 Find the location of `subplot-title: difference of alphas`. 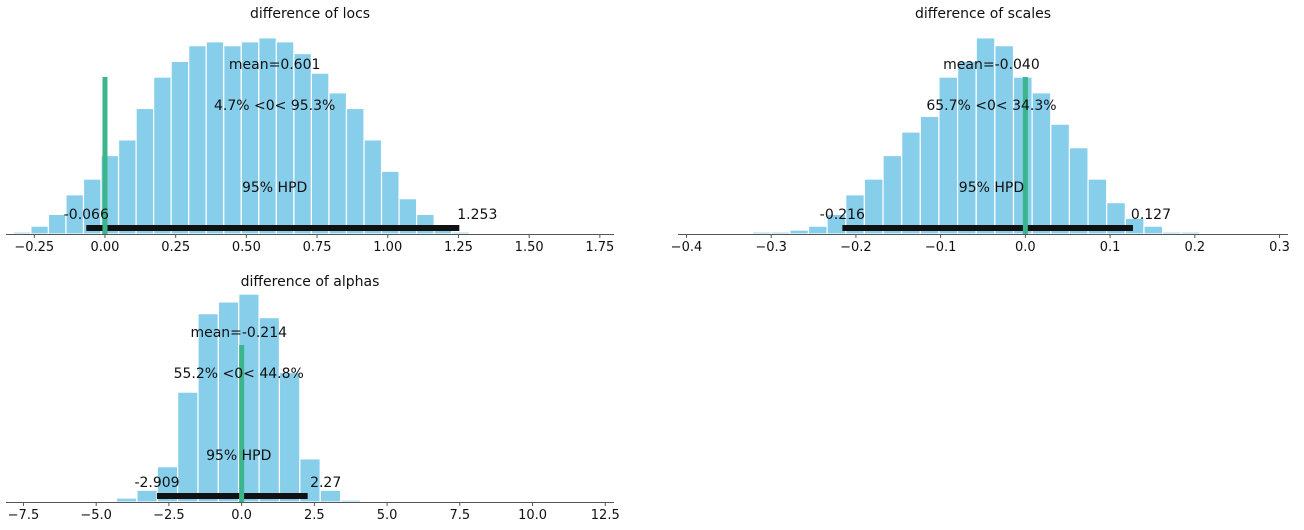

subplot-title: difference of alphas is located at coordinates (310, 282).